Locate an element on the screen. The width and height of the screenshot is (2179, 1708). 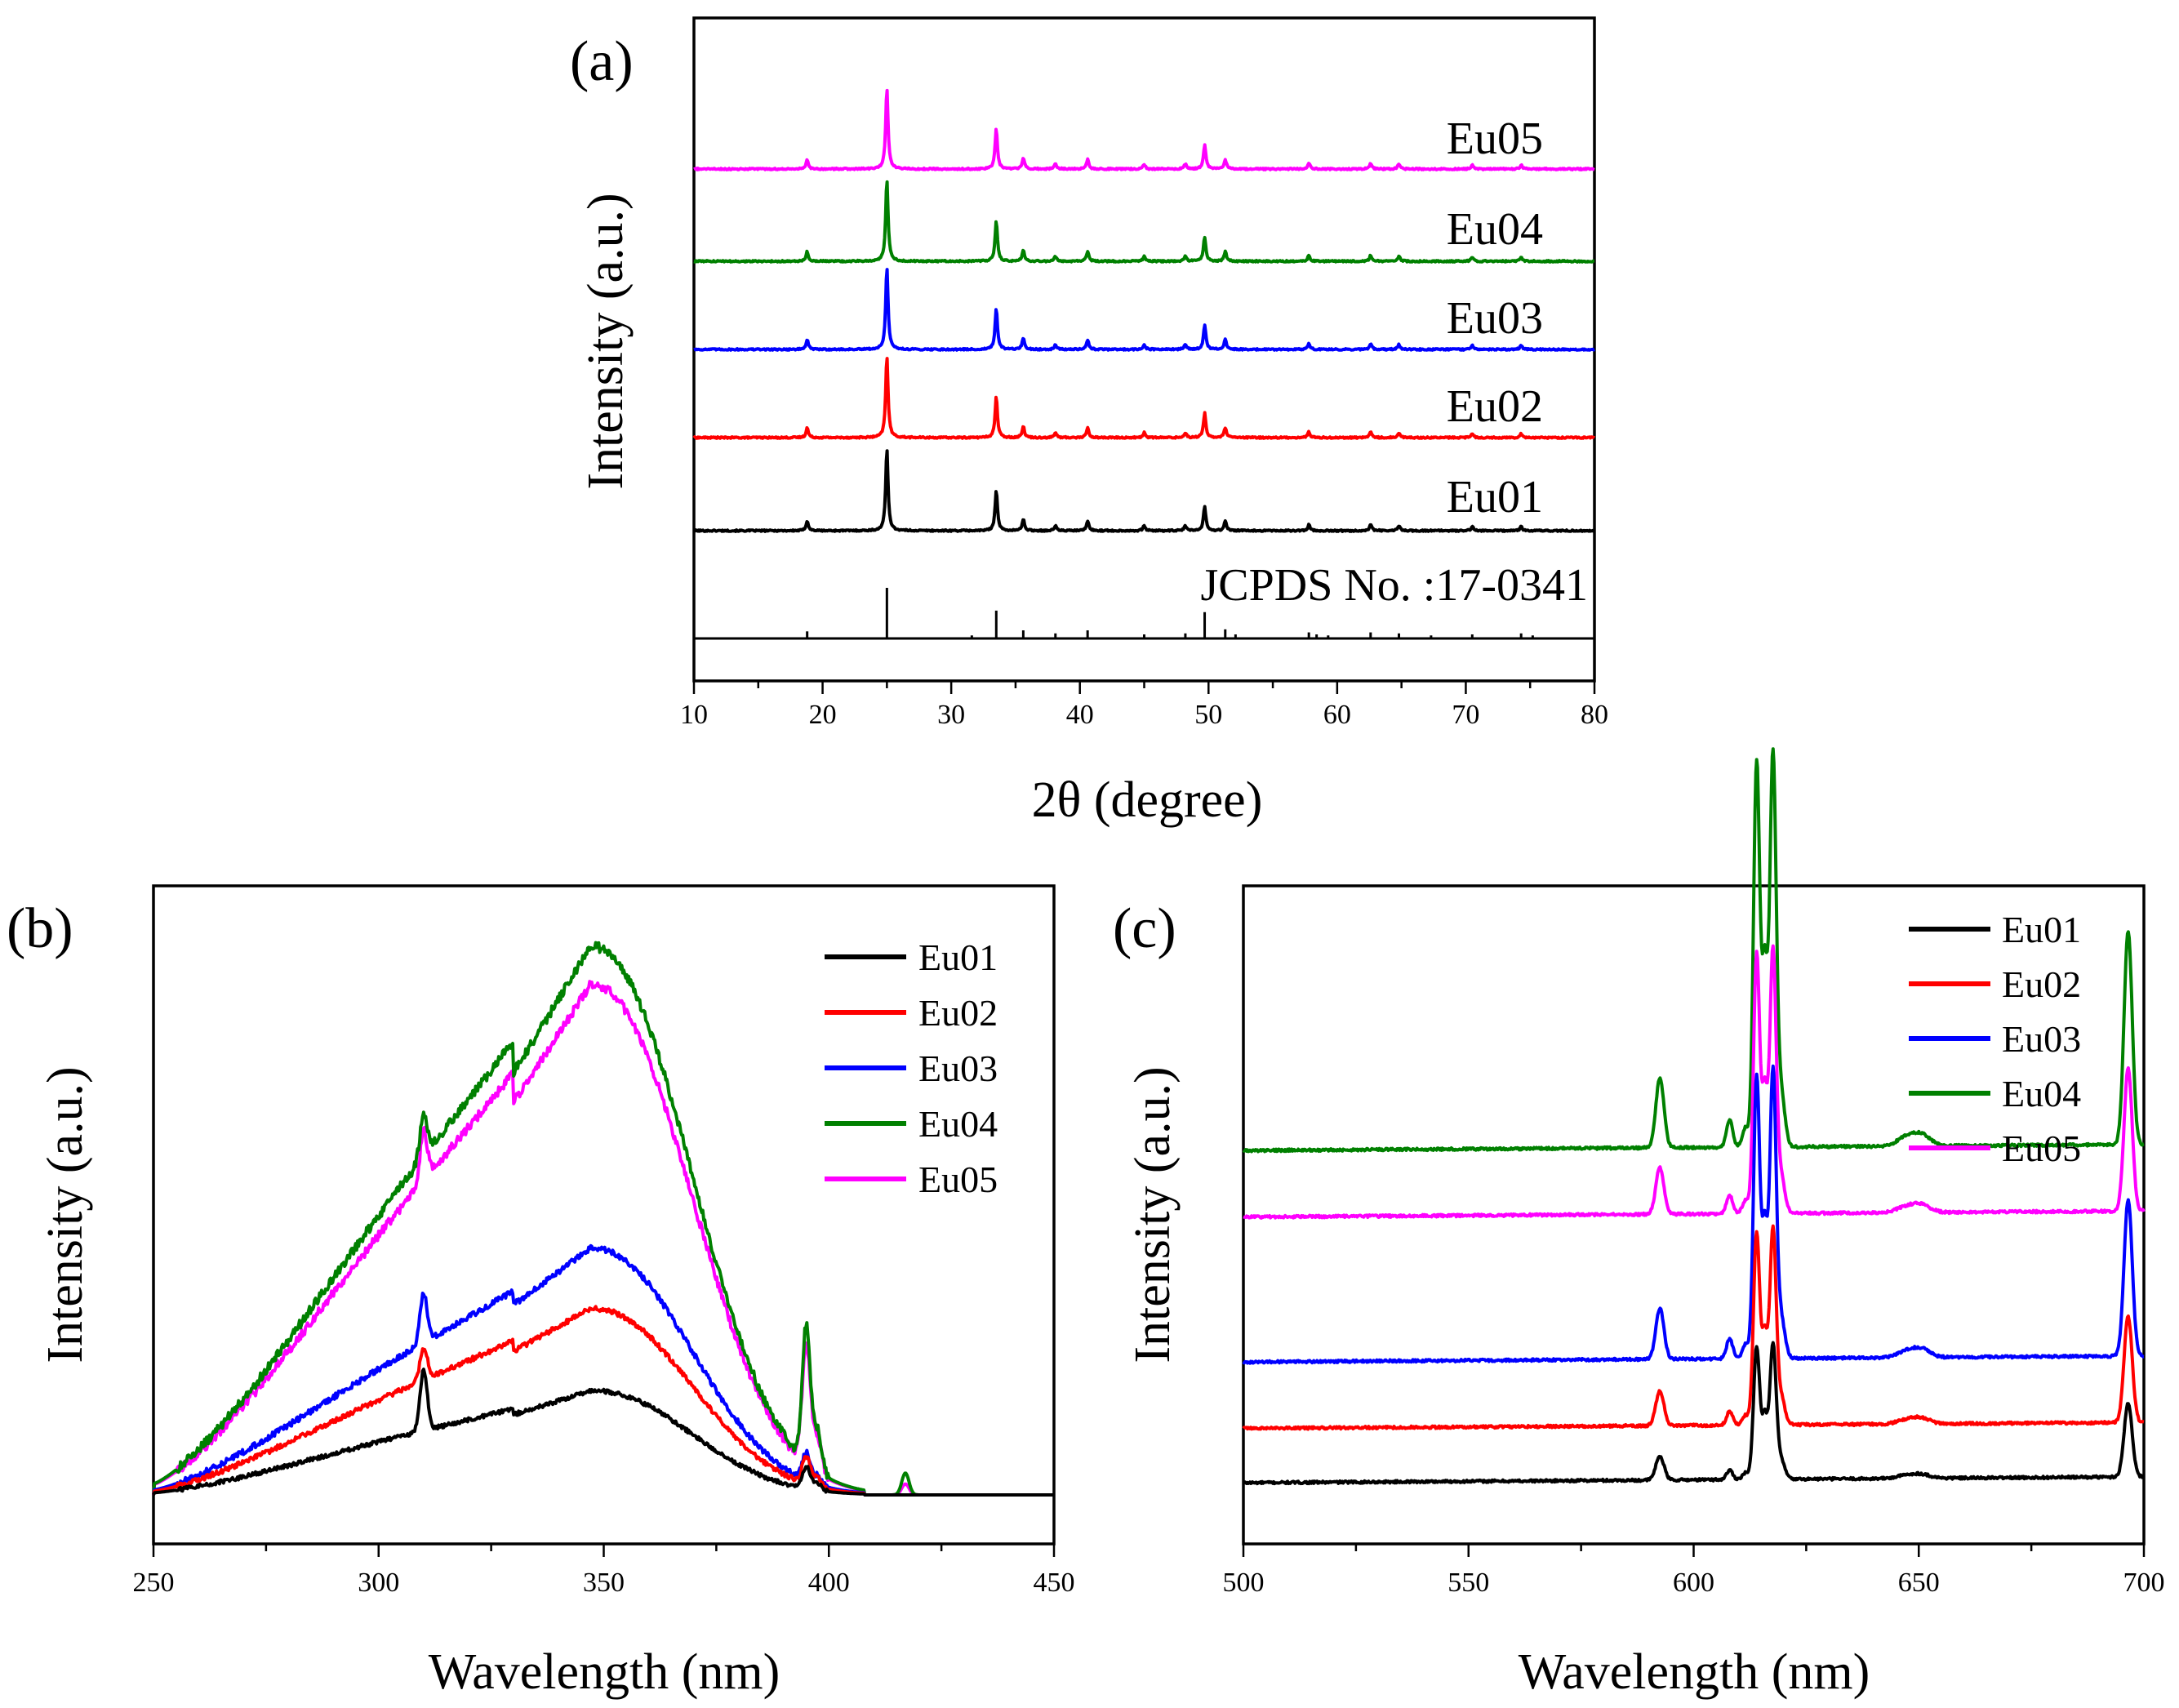
c-legend-eu05: Eu05 is located at coordinates (2041, 1148).